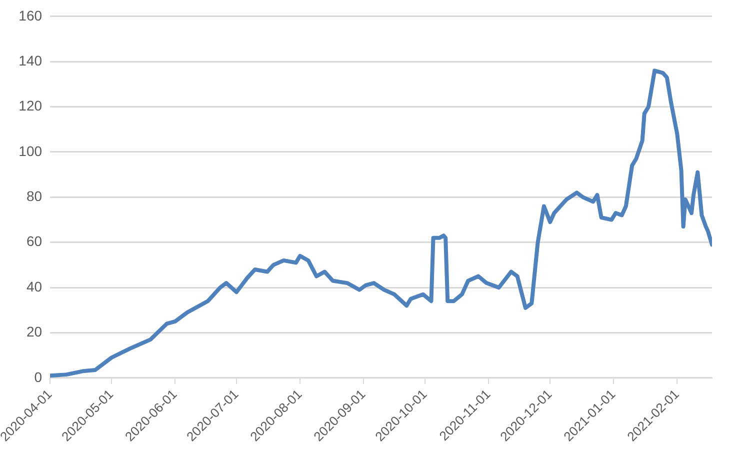 The height and width of the screenshot is (452, 752). I want to click on y-tick-label: 80, so click(34, 196).